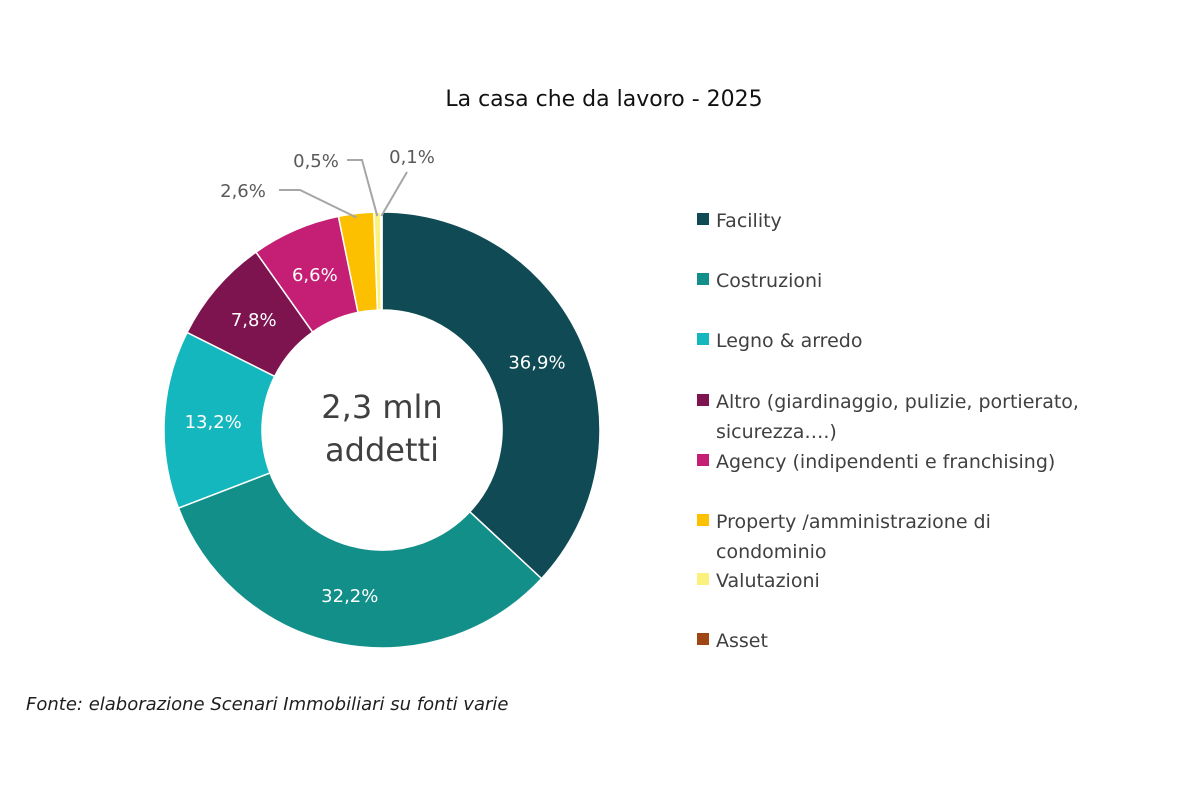  I want to click on legend-label-asset: Asset, so click(742, 641).